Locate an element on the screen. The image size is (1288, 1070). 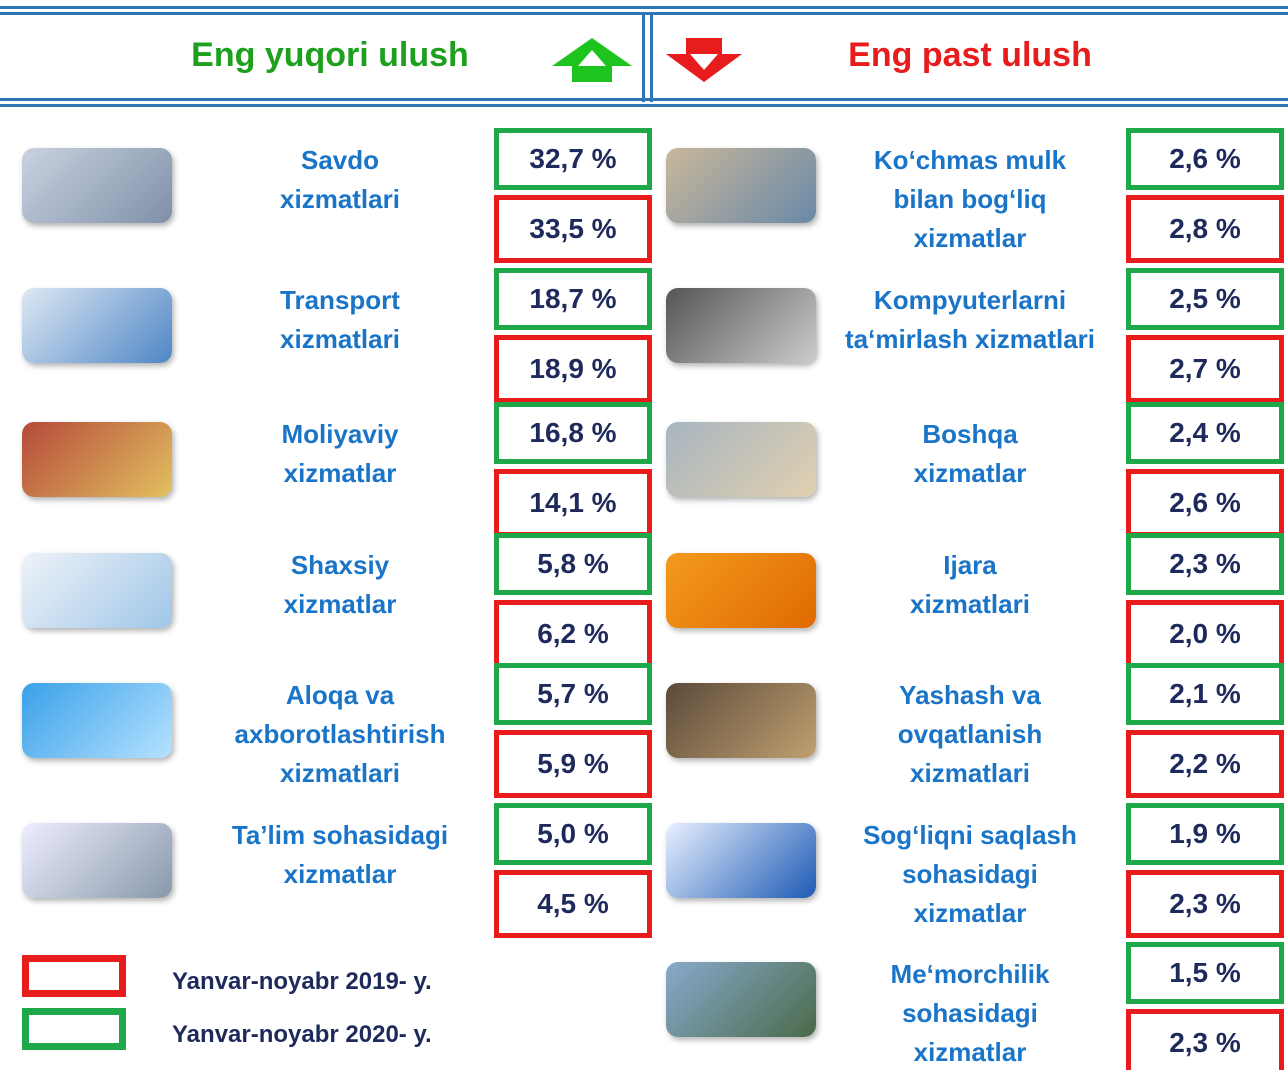
legend-label: Yanvar-noyabr 2020- y. is located at coordinates (302, 1034).